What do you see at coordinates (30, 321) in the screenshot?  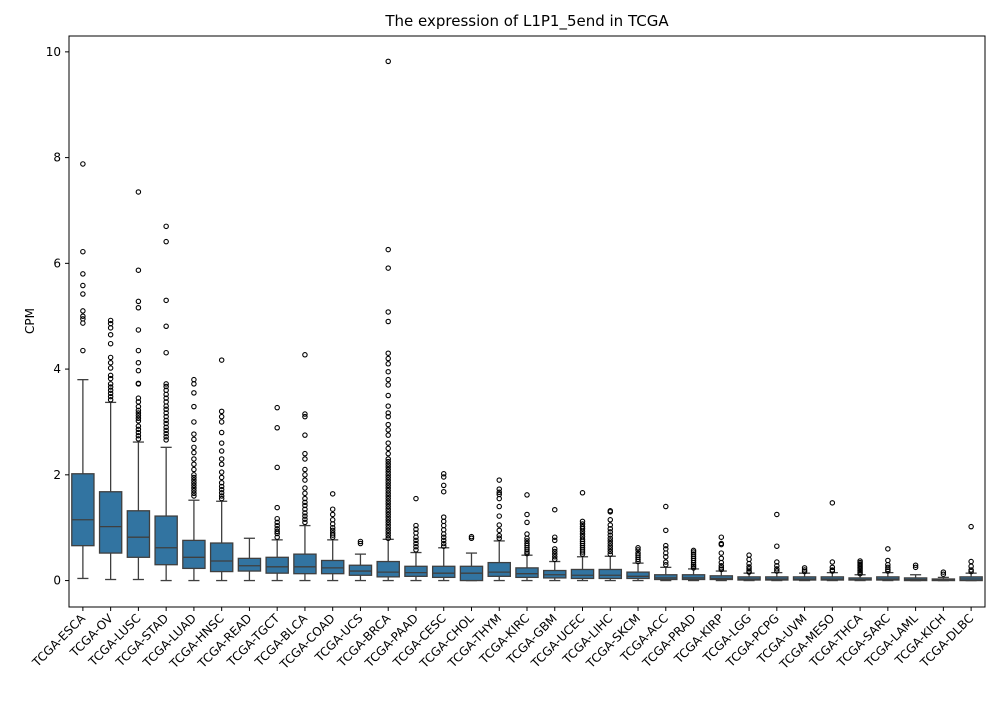 I see `y-axis-label: CPM` at bounding box center [30, 321].